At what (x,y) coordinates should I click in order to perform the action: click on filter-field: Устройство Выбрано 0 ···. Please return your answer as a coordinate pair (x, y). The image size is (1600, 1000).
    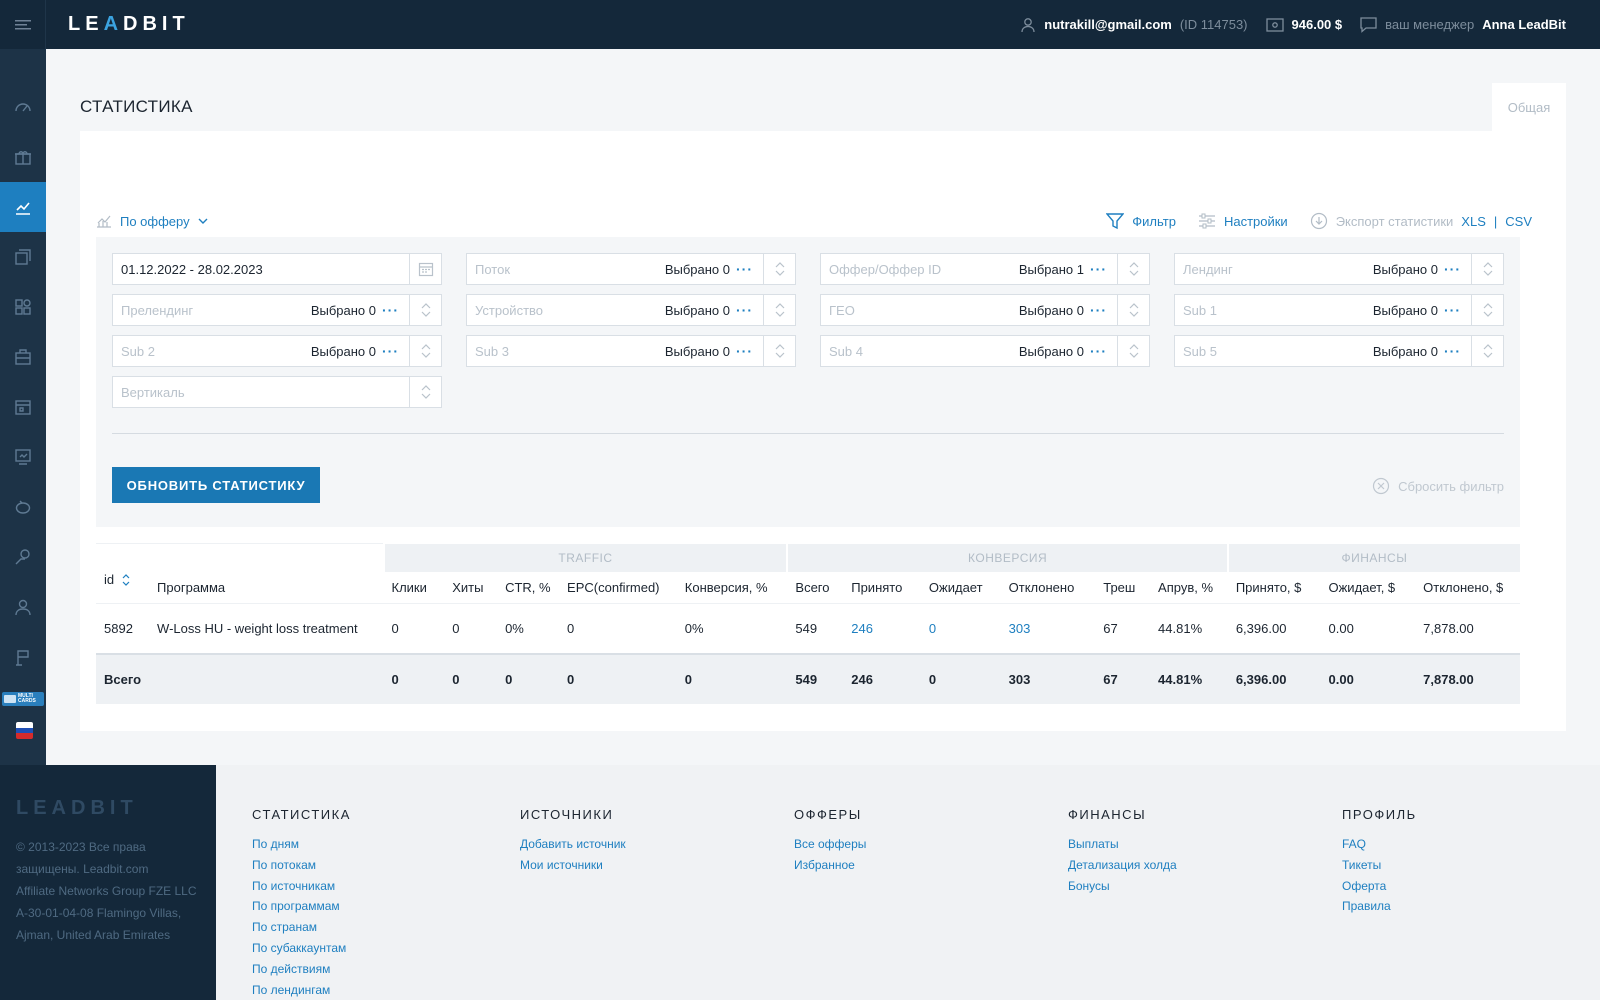
    Looking at the image, I should click on (631, 310).